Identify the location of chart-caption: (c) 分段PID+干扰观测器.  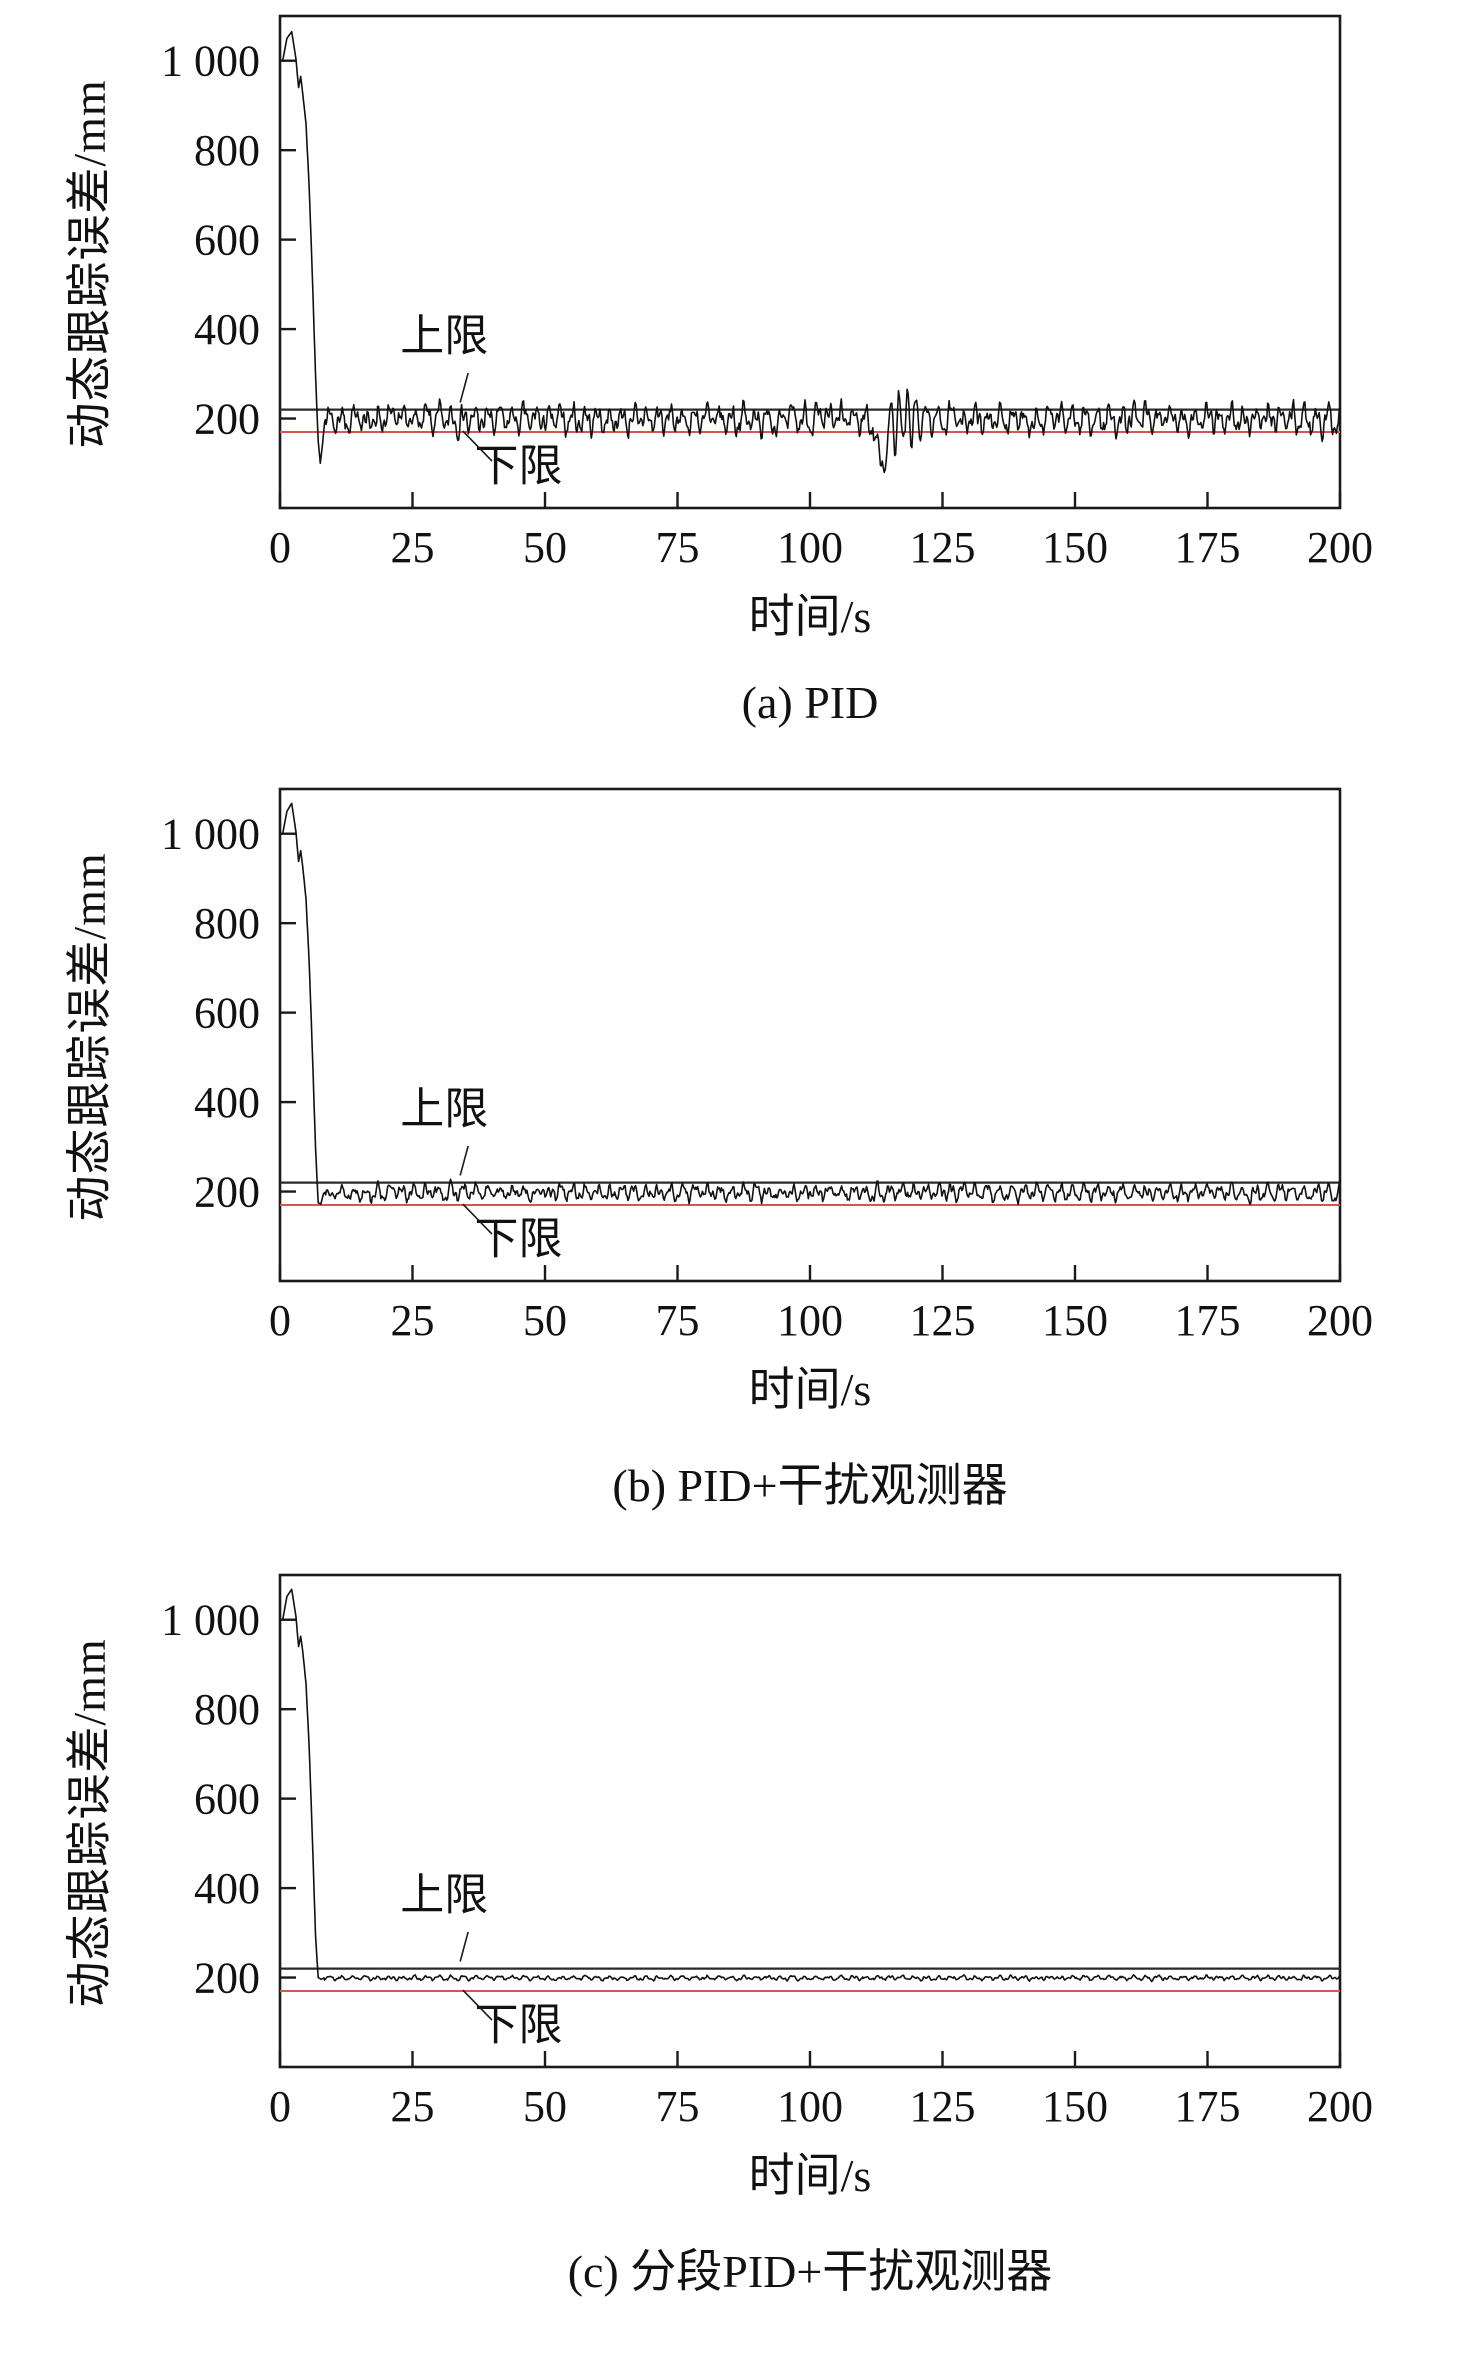
(810, 2271).